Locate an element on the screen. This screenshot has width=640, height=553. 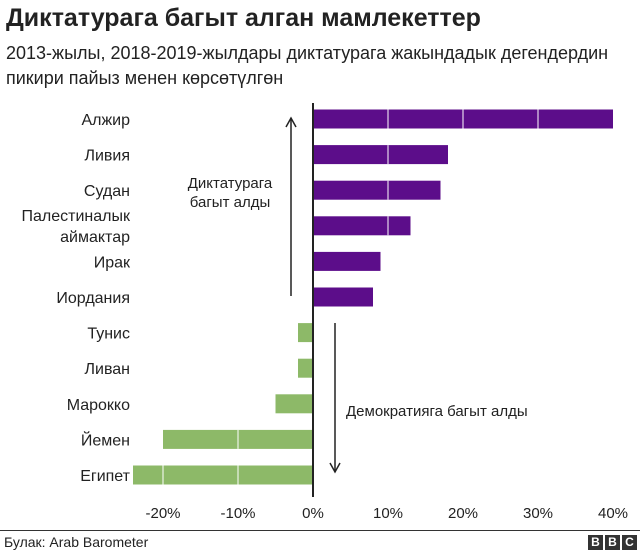
x-tick-label: 30% is located at coordinates (538, 513).